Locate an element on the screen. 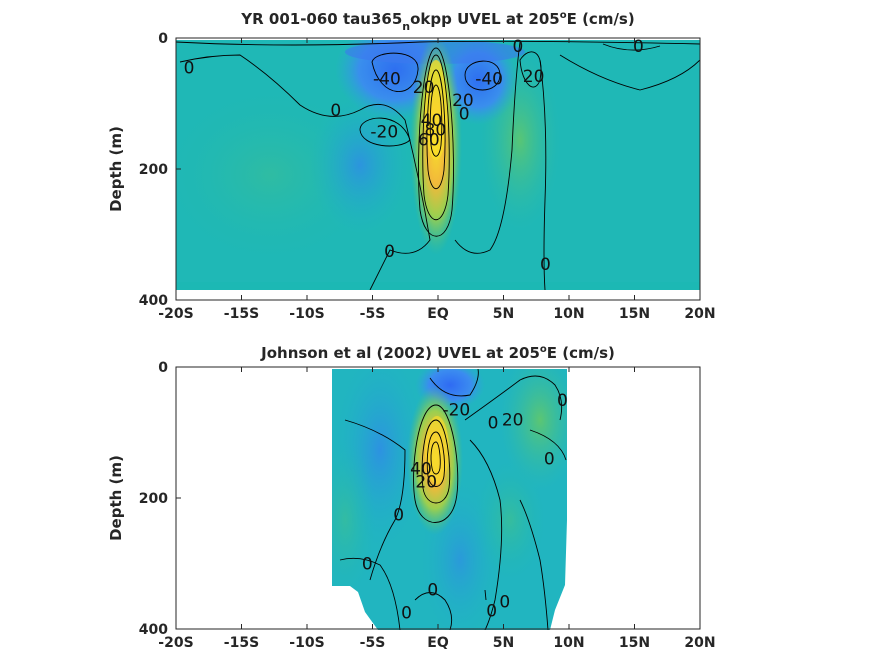  contours-bottom is located at coordinates (453, 499).